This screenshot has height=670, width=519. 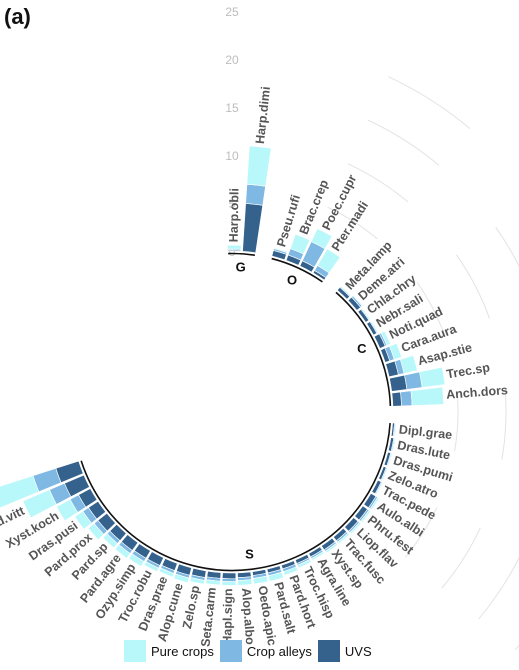 I want to click on species-label: Dipl.grae, so click(x=425, y=432).